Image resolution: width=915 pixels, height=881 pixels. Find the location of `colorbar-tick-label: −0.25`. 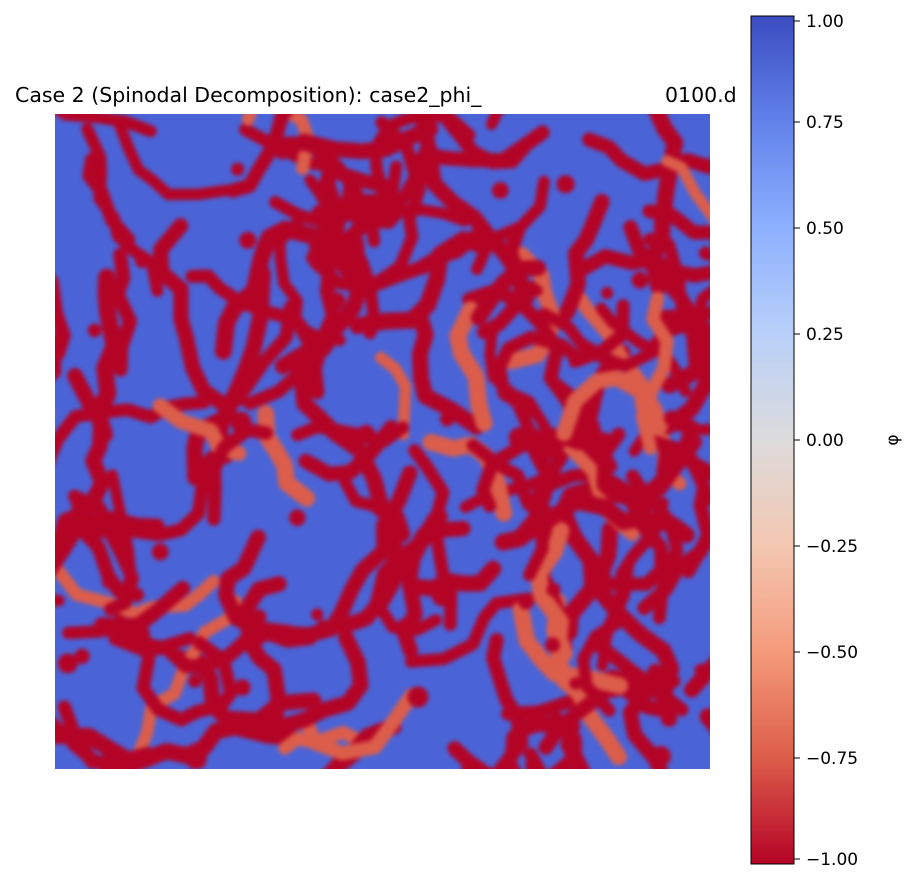

colorbar-tick-label: −0.25 is located at coordinates (832, 547).